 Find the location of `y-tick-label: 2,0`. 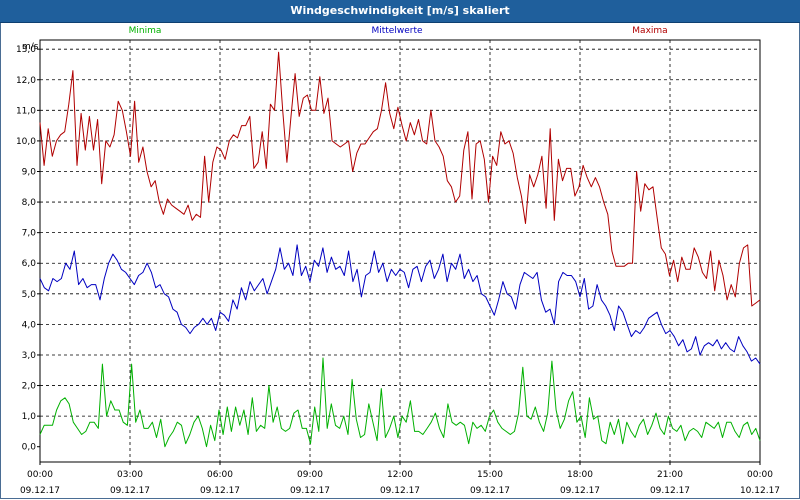

y-tick-label: 2,0 is located at coordinates (29, 387).